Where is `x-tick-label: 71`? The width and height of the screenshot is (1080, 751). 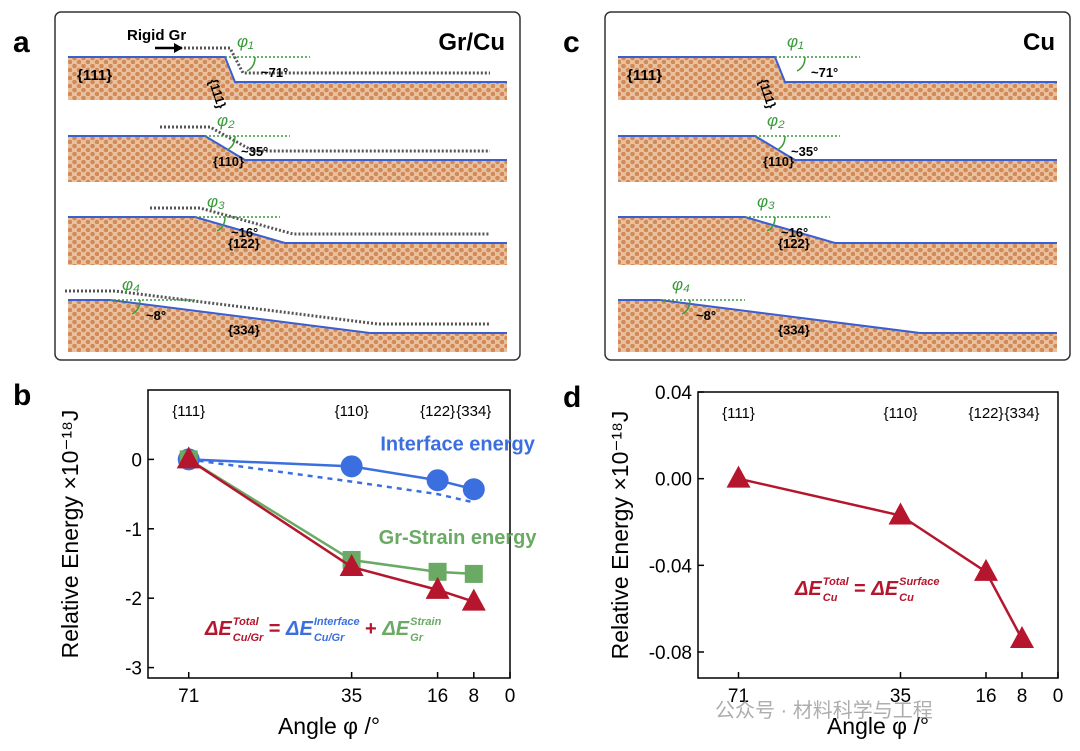
x-tick-label: 71 is located at coordinates (188, 696).